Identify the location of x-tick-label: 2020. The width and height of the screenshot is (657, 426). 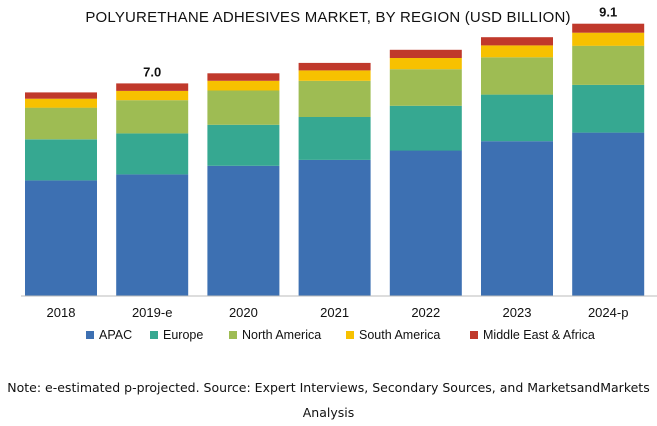
(243, 312).